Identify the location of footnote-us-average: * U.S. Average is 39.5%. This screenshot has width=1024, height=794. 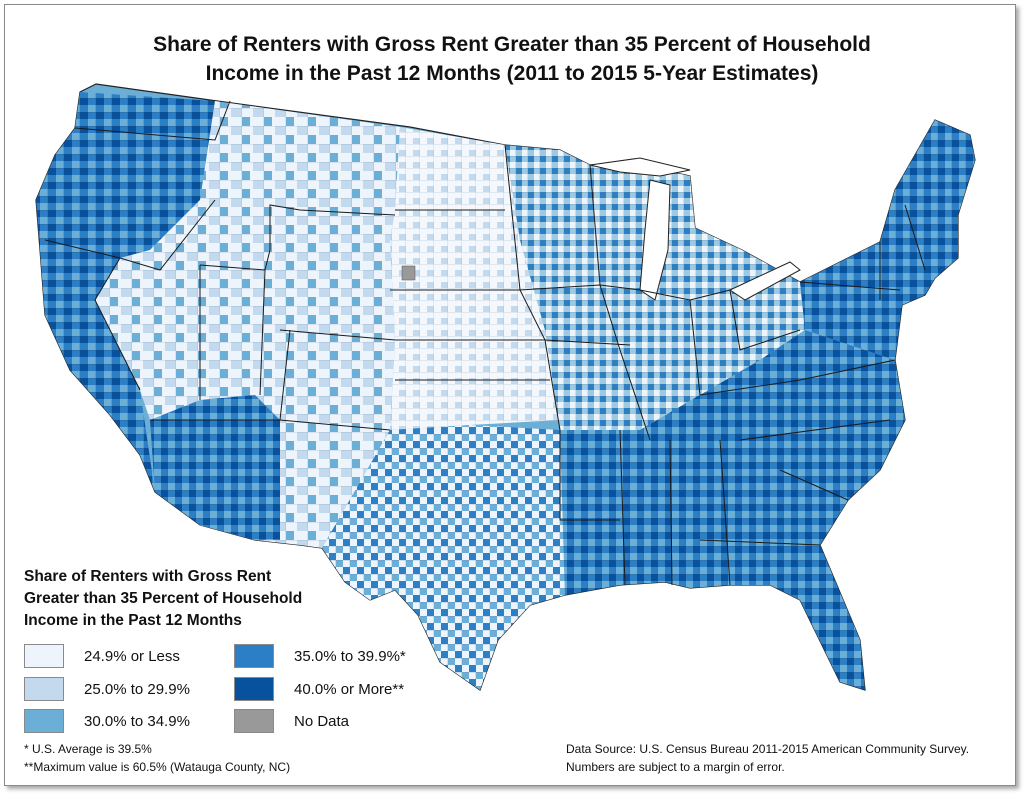
(88, 749).